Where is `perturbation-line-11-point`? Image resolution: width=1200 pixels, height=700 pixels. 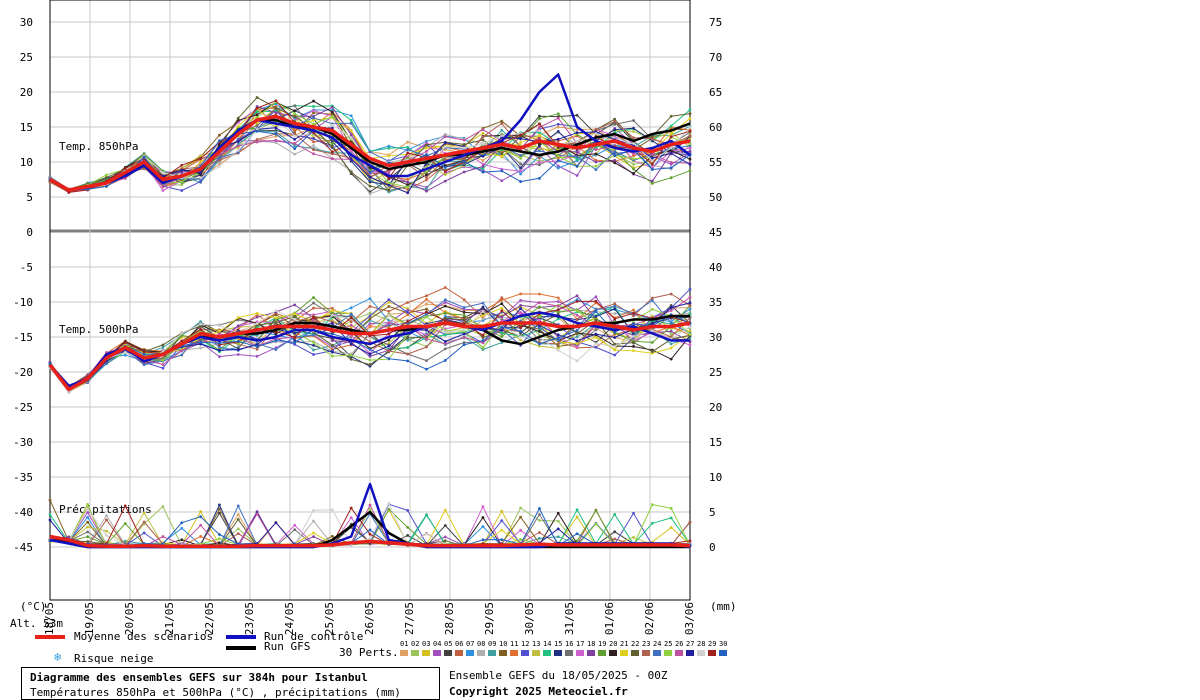
perturbation-line-11-point is located at coordinates (389, 327).